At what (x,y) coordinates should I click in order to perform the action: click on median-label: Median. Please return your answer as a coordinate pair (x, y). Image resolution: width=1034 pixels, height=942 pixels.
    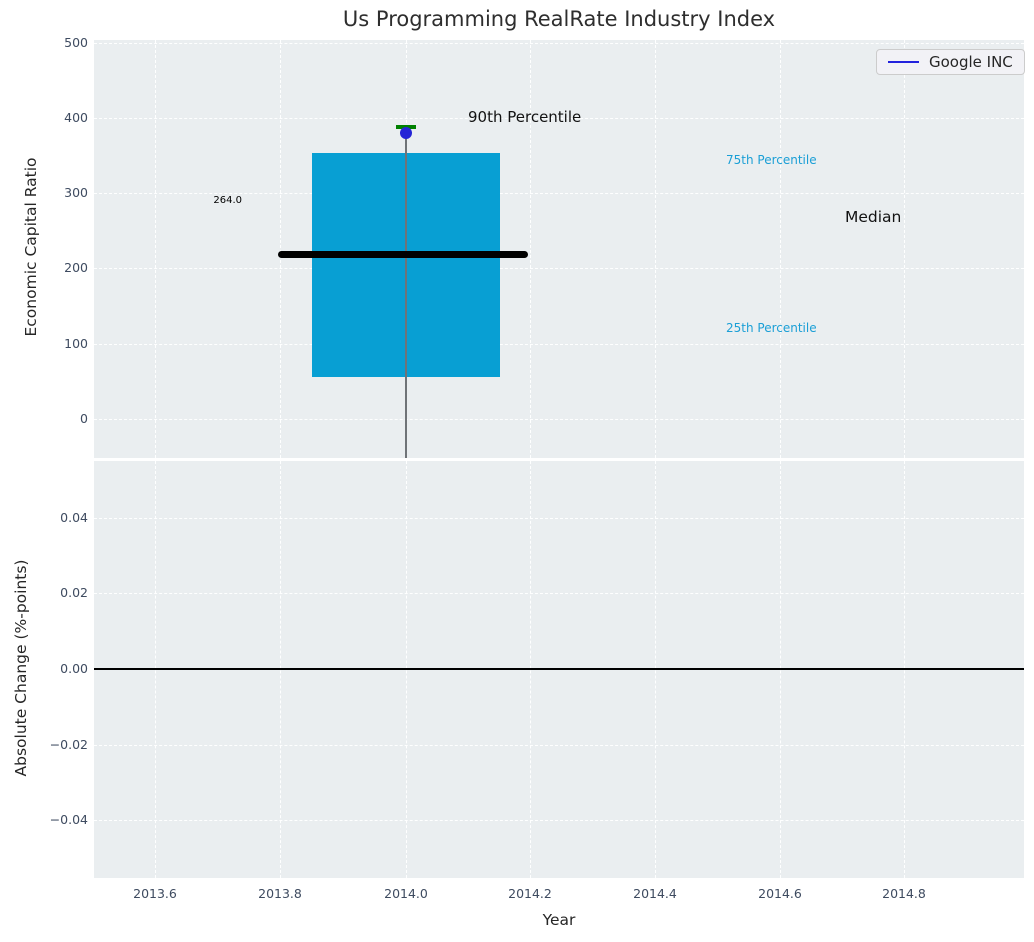
    Looking at the image, I should click on (873, 217).